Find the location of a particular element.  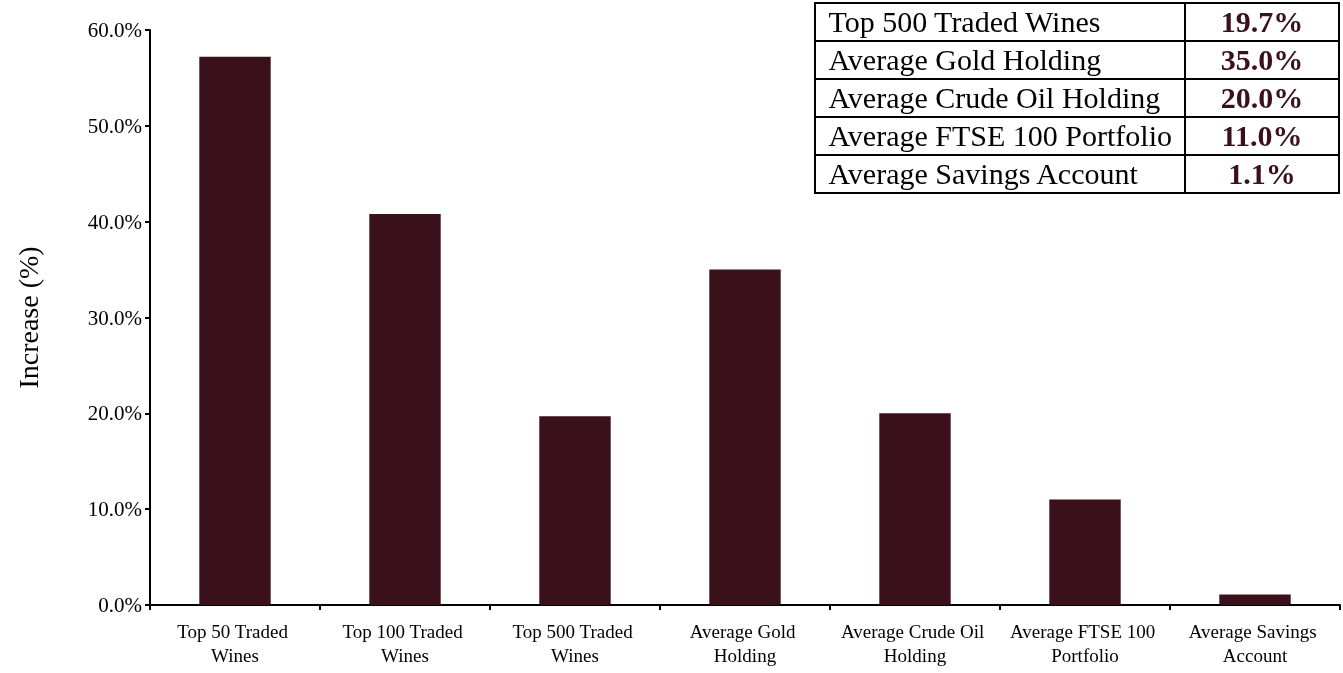

y-tick-label: 10.0% is located at coordinates (114, 509).